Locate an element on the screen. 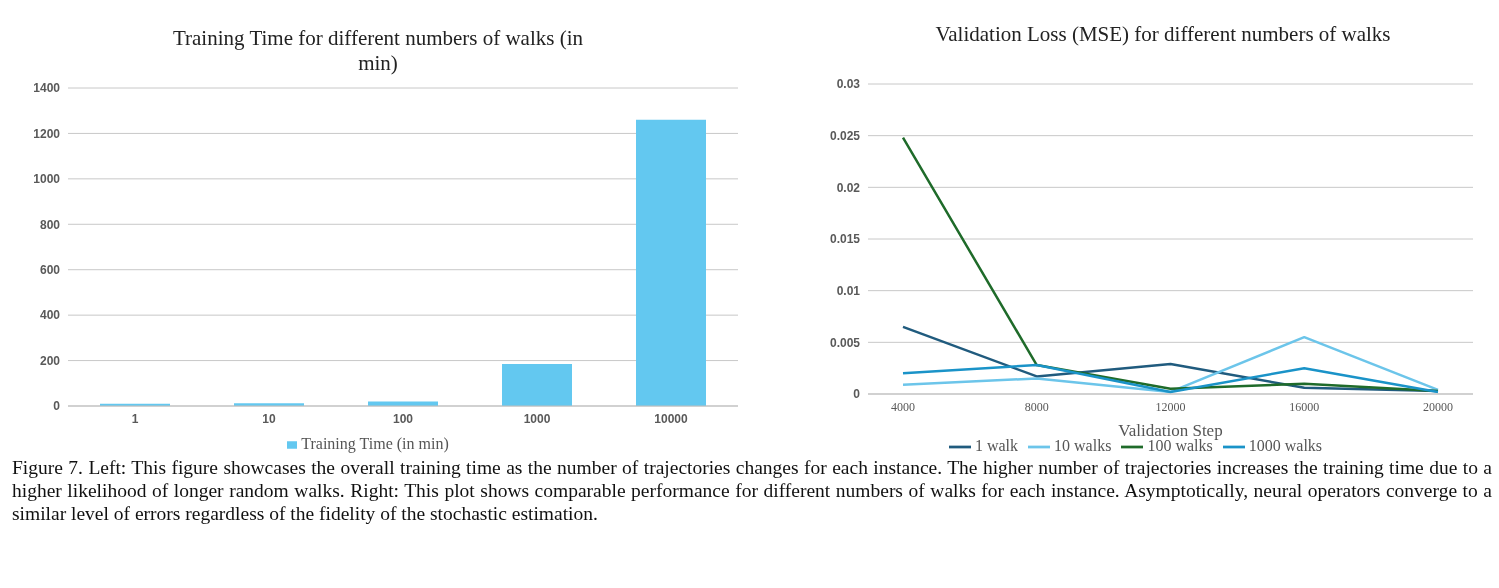  caption: Figure 7. Left: This figure showcases the overall training time as the number of trajectories changes for each instance. The higher number of trajectories increases the training time due to a higher likelihood of longer random walks. Right: This plot shows comparable performance for different numbers of walks for each instance. Asymptotically, neural operators converge to a similar level of errors regardless of the fidelity of the stochastic estimation. is located at coordinates (752, 490).